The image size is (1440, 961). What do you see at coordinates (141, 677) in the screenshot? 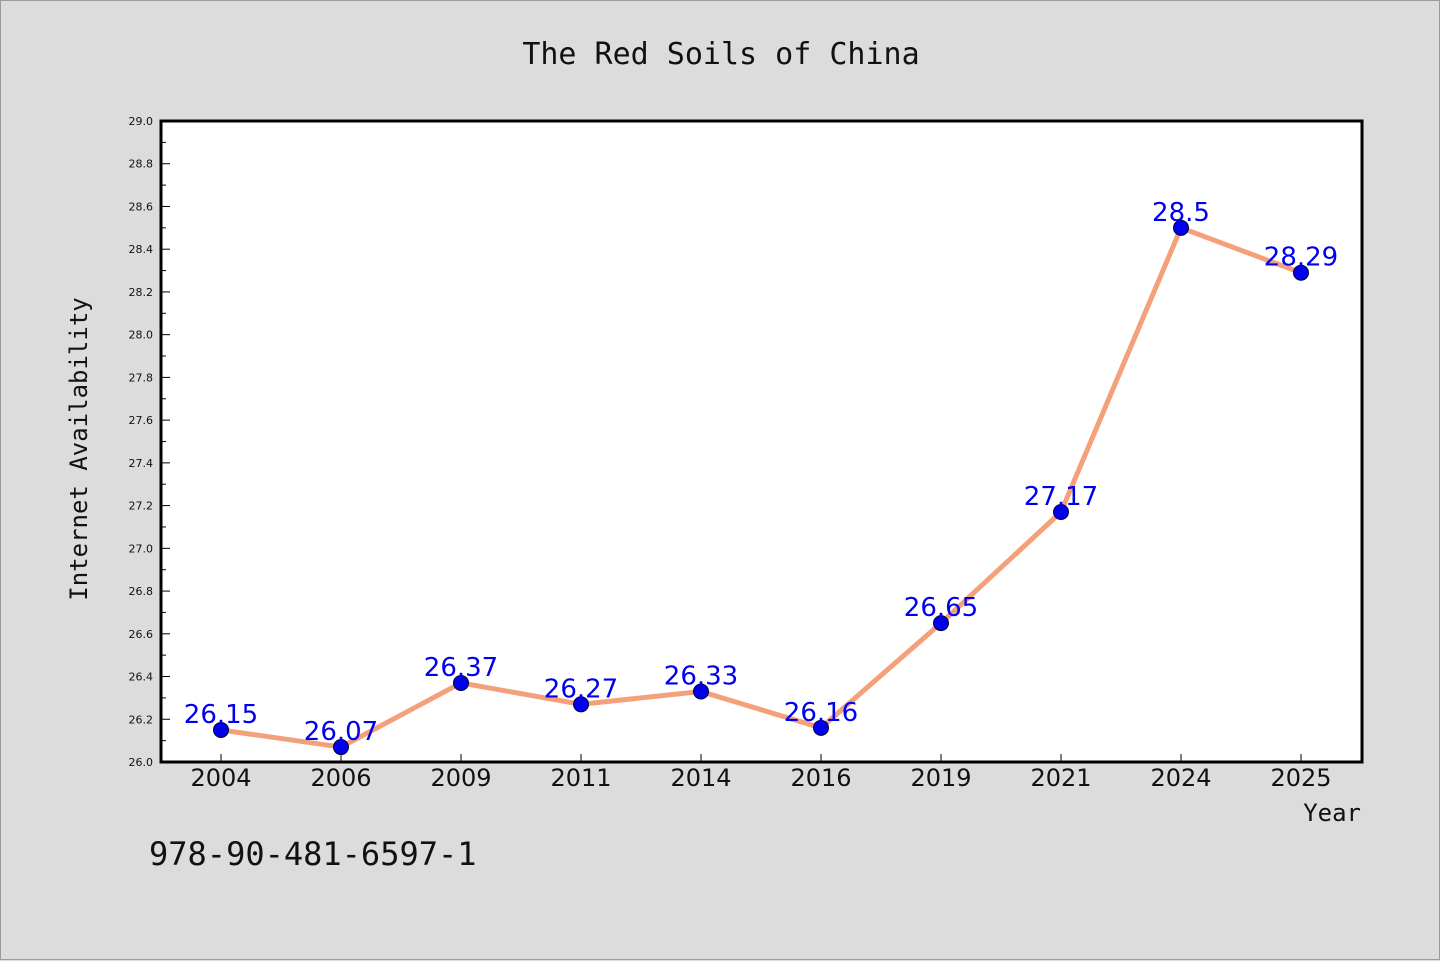
I see `y-tick-label: 26.4` at bounding box center [141, 677].